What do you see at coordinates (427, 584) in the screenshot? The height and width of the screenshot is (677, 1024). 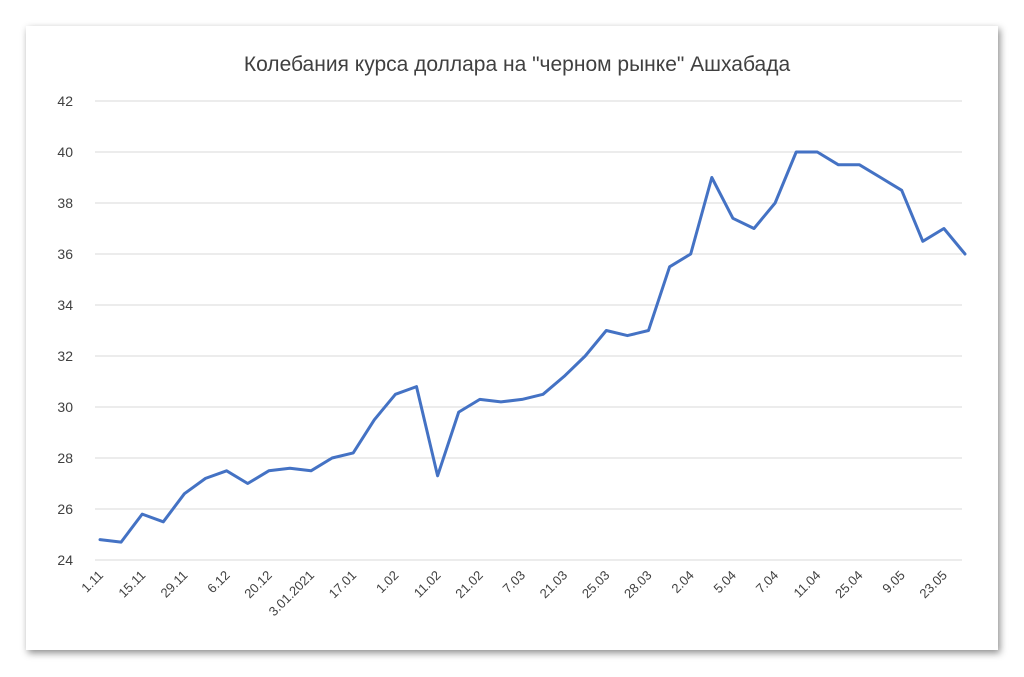 I see `x-tick-label: 11.02` at bounding box center [427, 584].